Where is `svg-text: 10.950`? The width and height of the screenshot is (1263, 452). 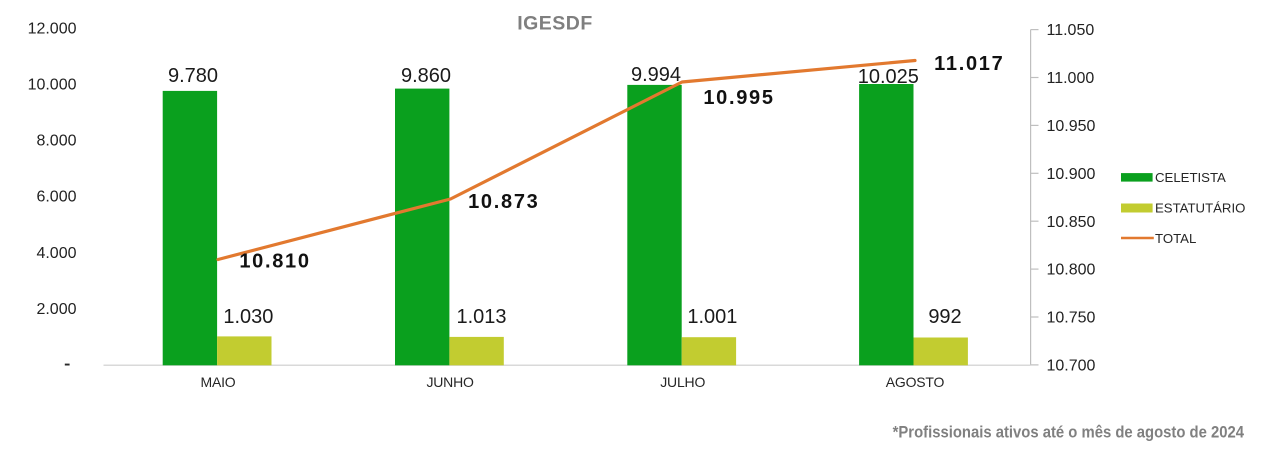
svg-text: 10.950 is located at coordinates (1071, 126).